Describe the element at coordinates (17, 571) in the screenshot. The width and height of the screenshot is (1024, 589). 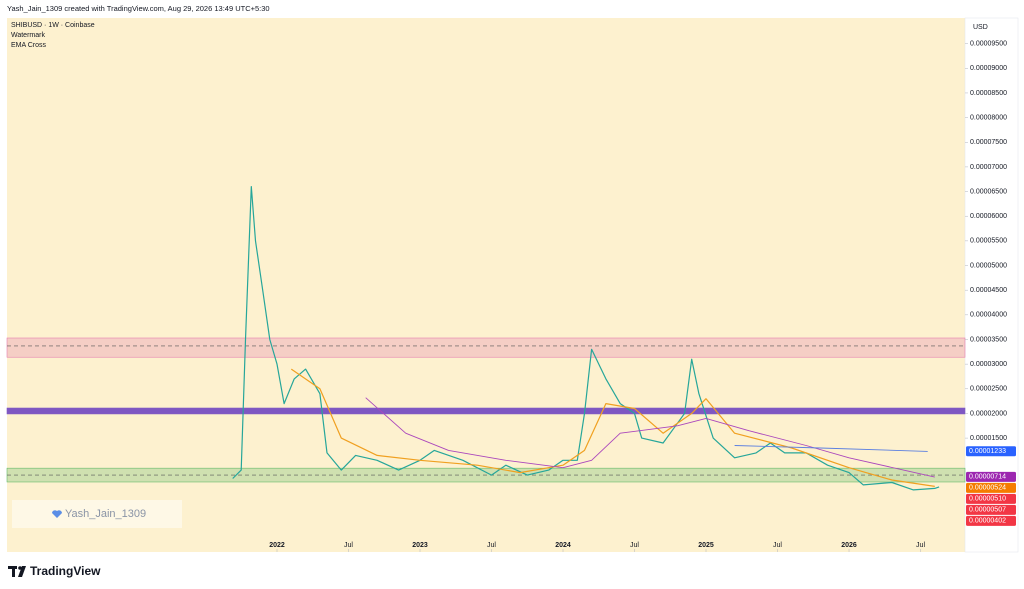
I see `tv-logo-icon` at that location.